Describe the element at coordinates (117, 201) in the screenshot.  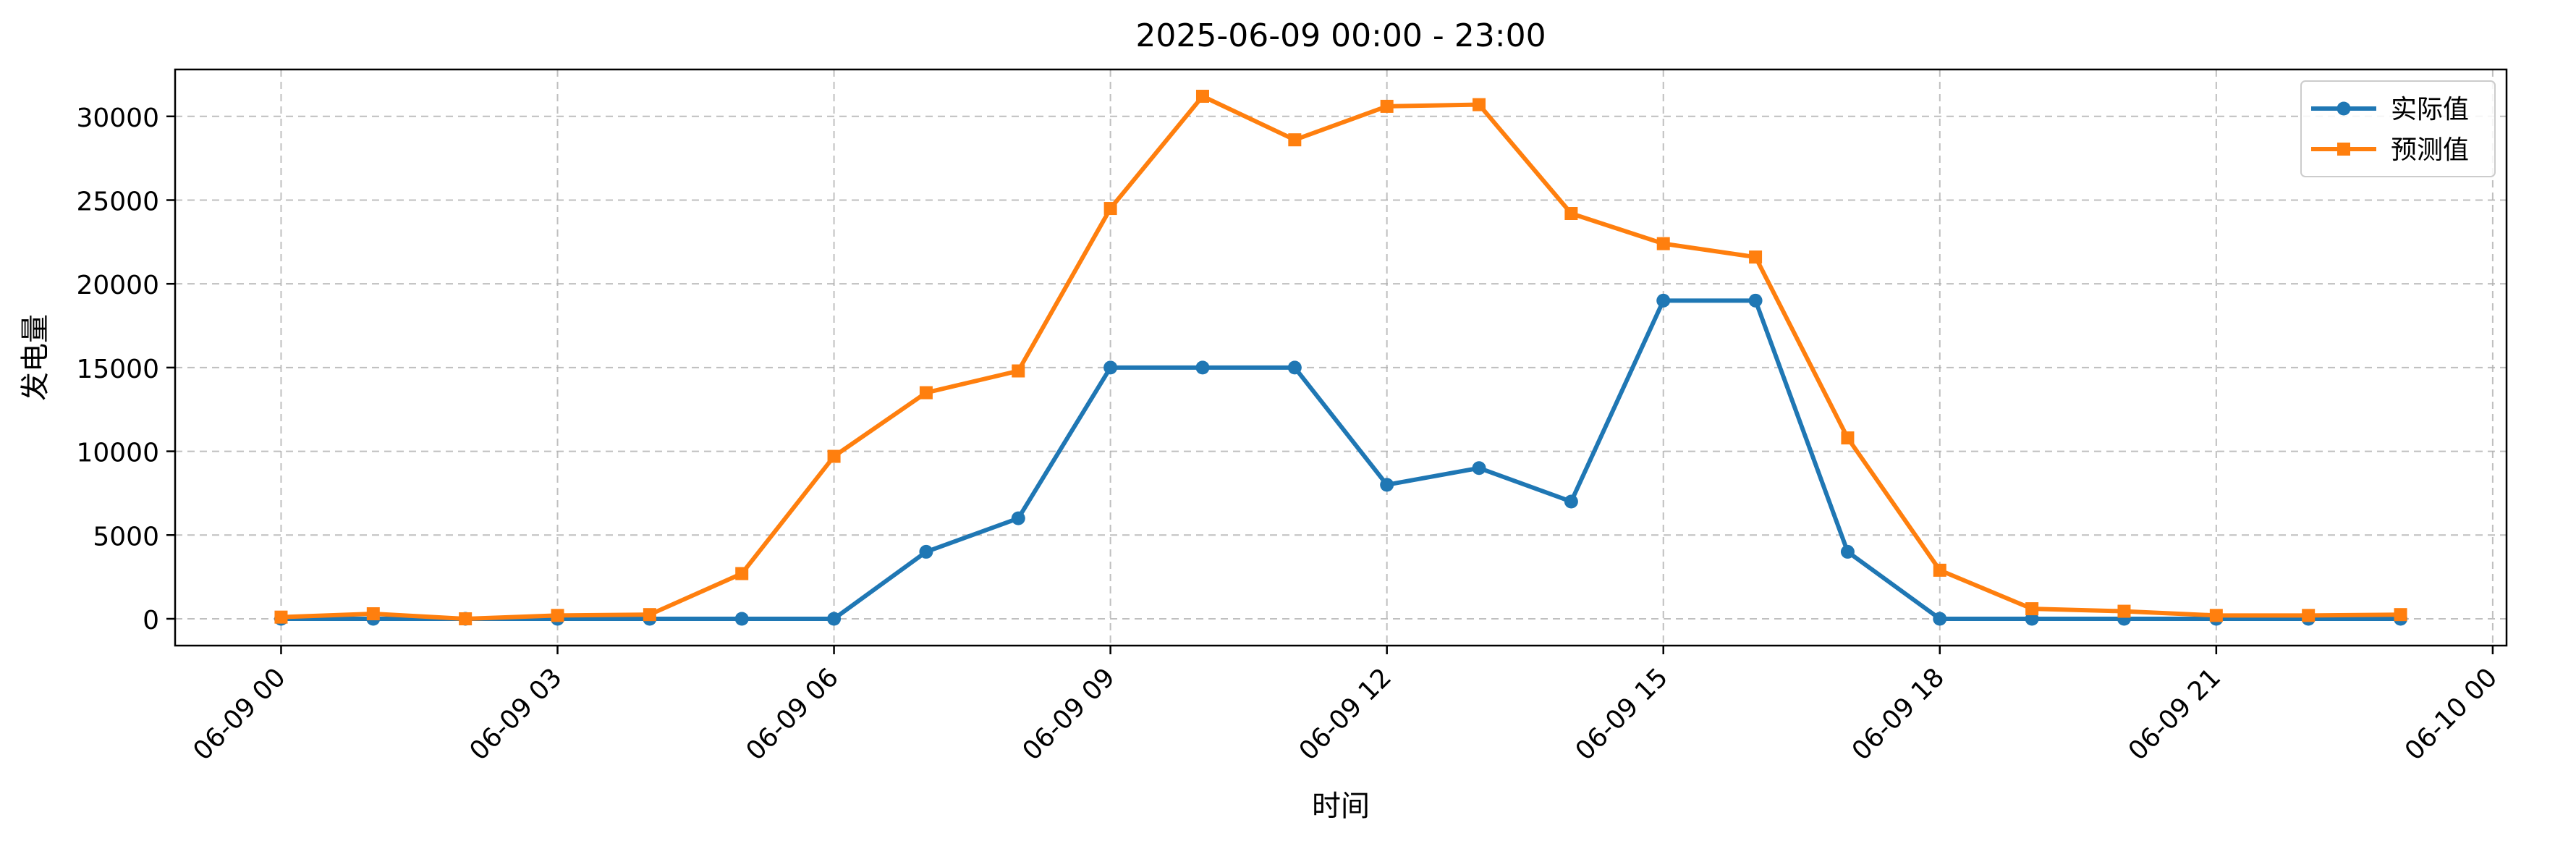
I see `y-tick-label: 25000` at that location.